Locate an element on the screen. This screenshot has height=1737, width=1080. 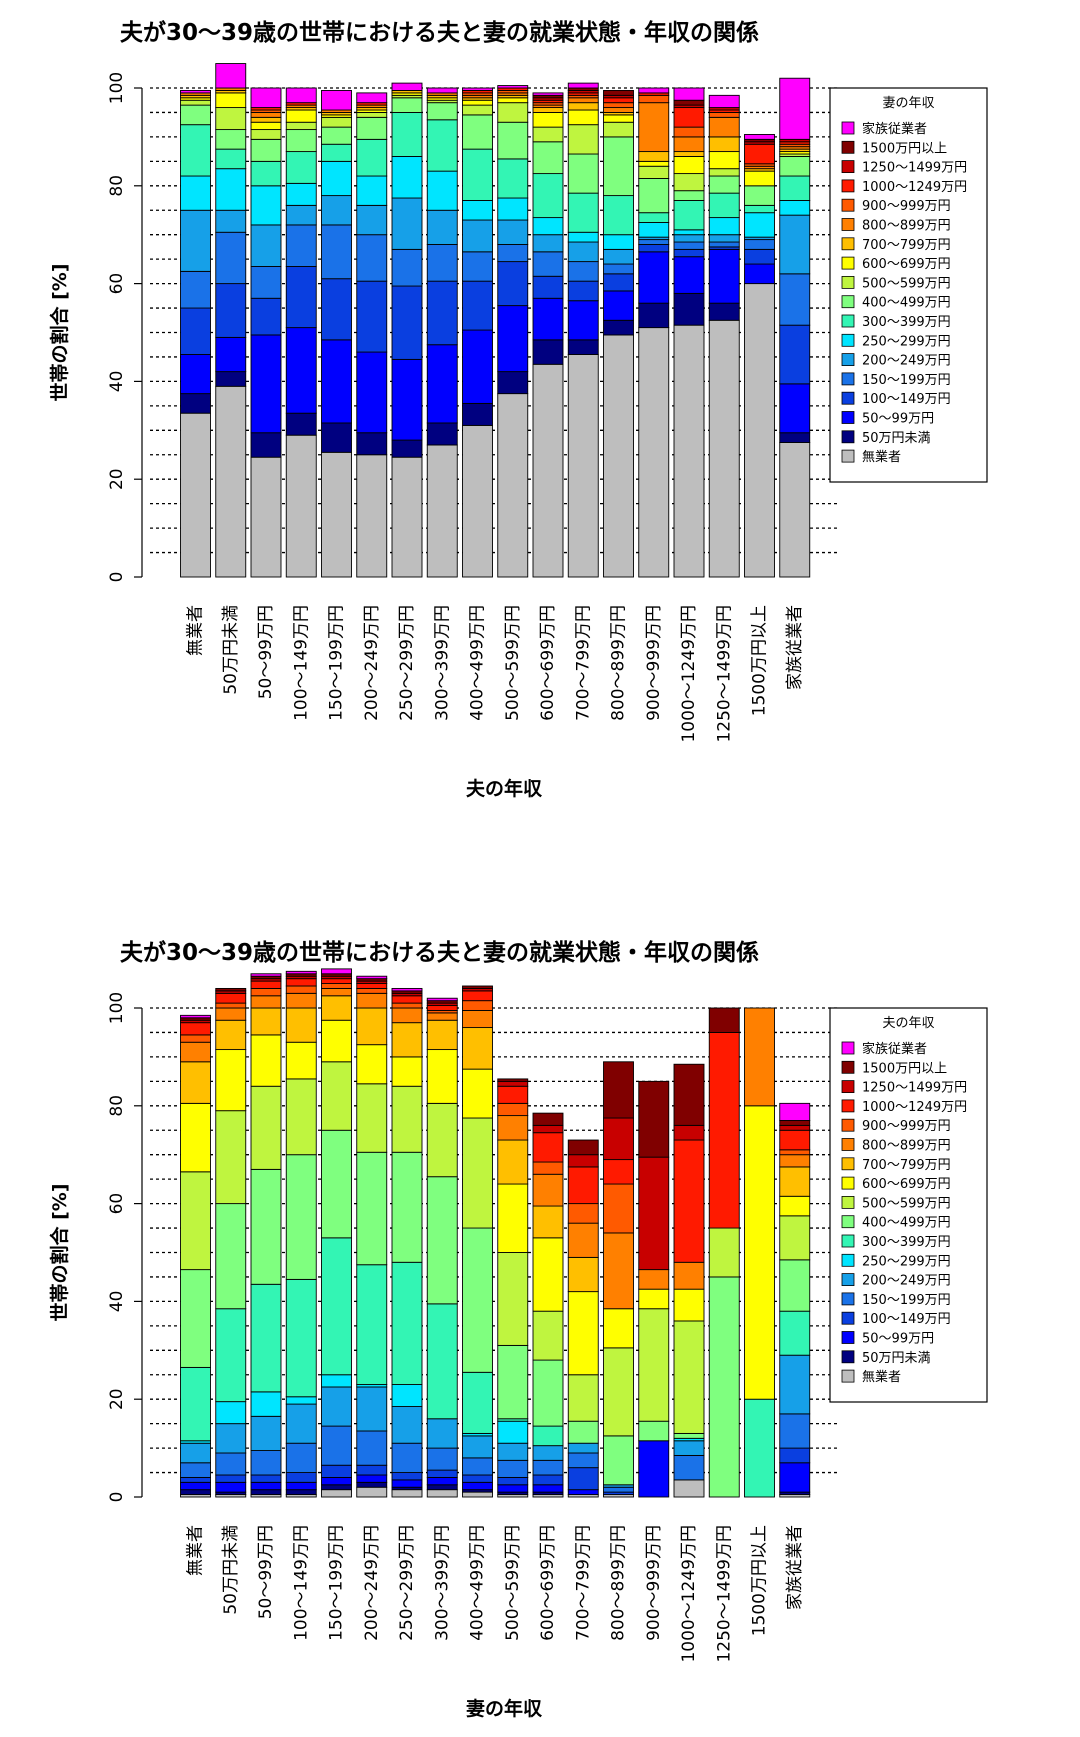
x-tick-label: 250～299万円 is located at coordinates (407, 1583).